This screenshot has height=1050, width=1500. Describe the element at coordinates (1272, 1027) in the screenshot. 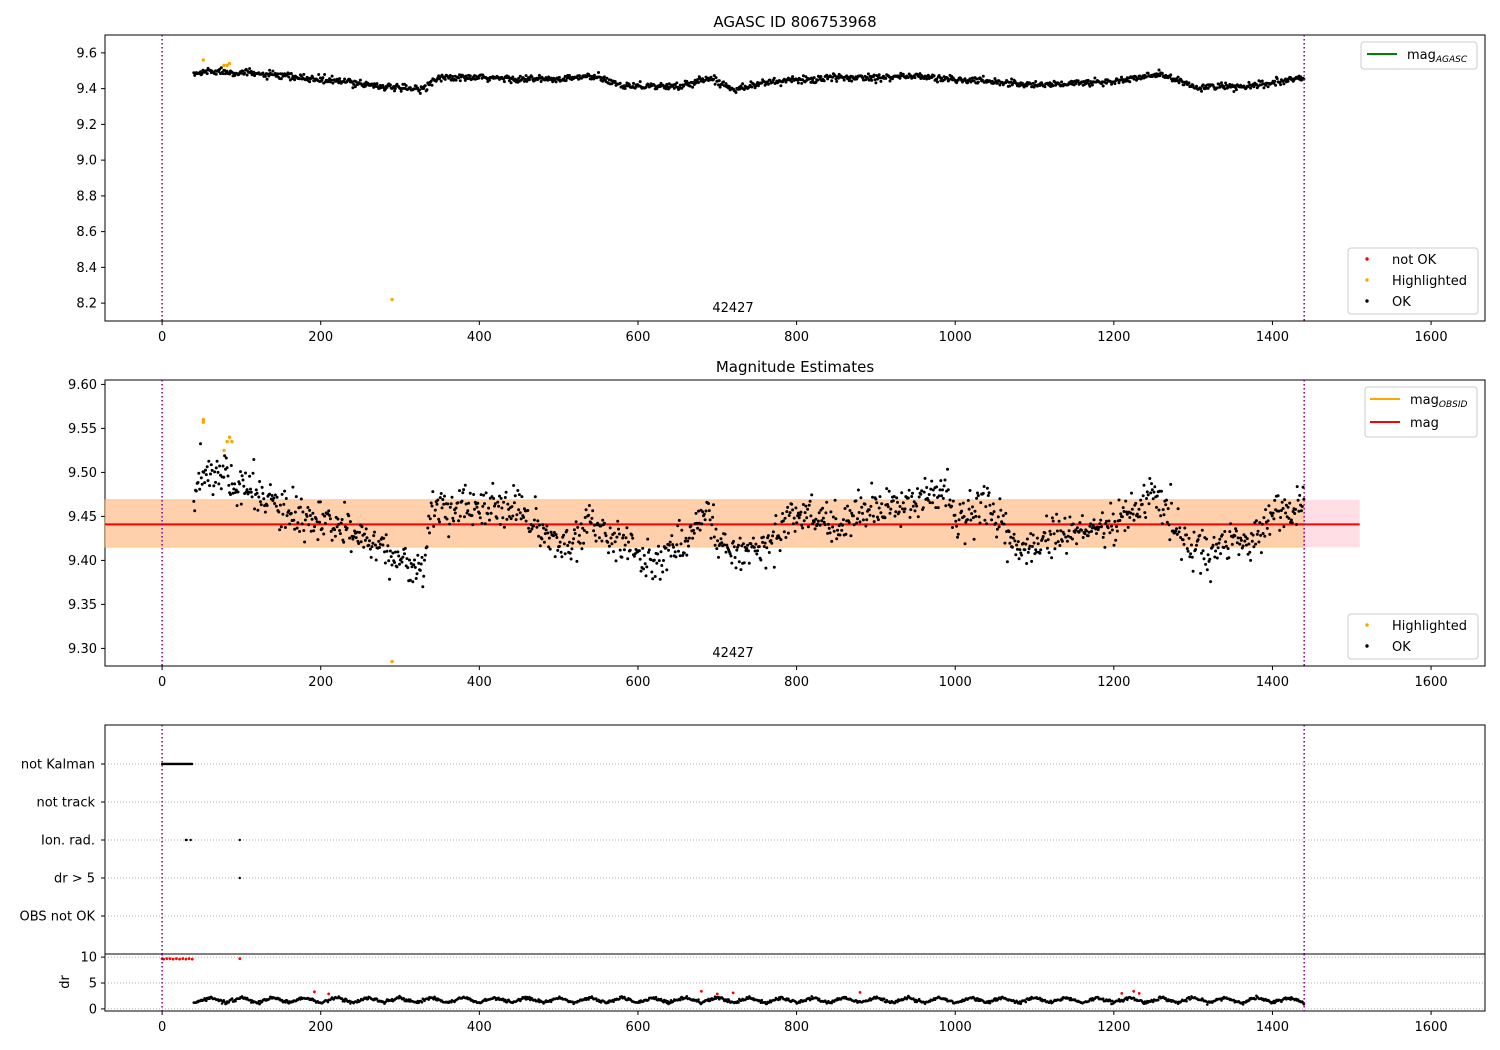

I see `panel4-xtick-label: 1400` at that location.